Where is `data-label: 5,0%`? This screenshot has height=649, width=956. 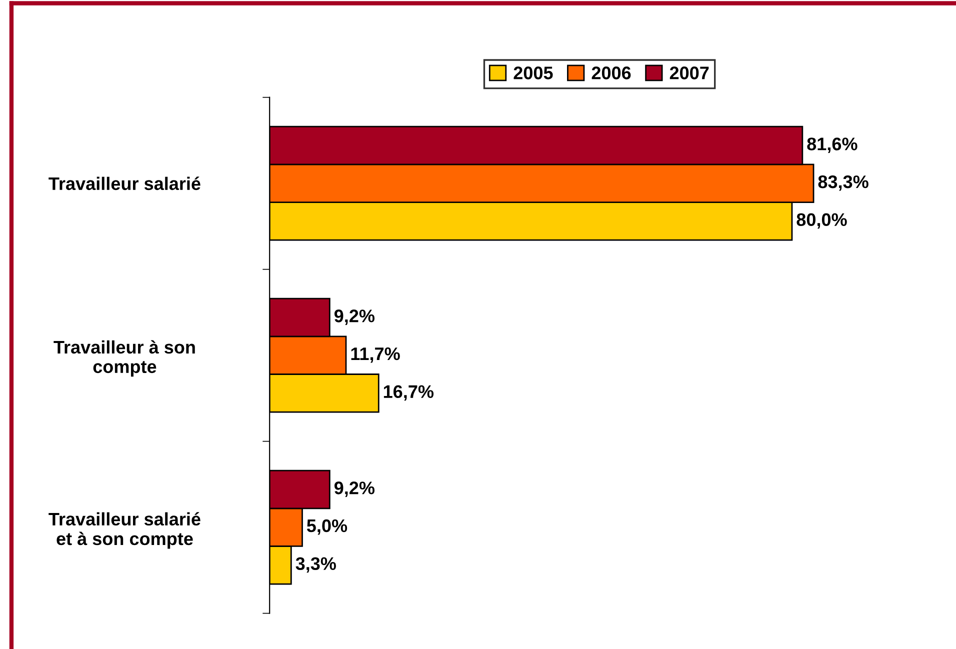 data-label: 5,0% is located at coordinates (327, 527).